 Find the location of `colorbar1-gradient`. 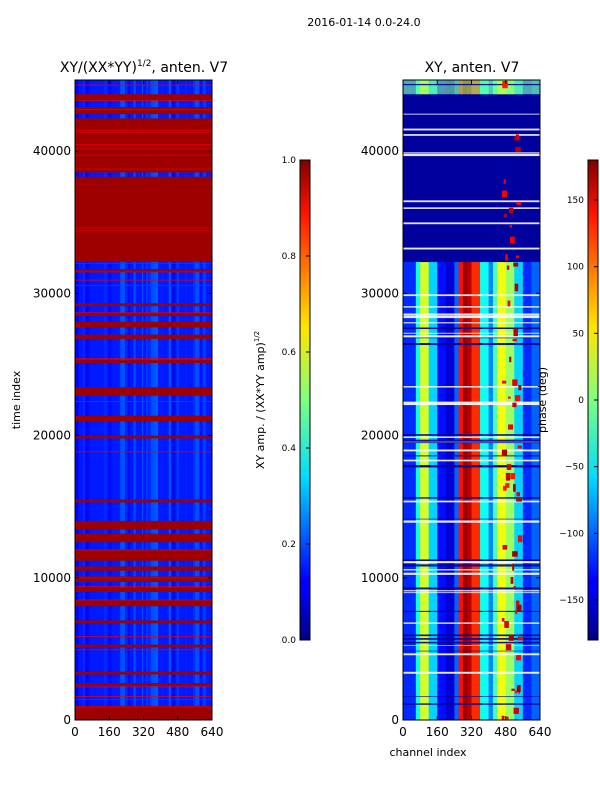

colorbar1-gradient is located at coordinates (305, 400).